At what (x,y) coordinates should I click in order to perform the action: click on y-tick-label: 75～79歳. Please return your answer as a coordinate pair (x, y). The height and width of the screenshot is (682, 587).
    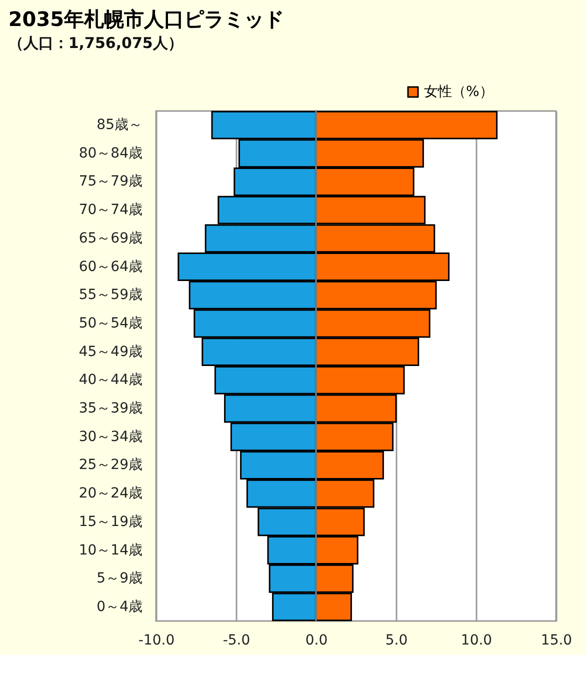
    Looking at the image, I should click on (110, 182).